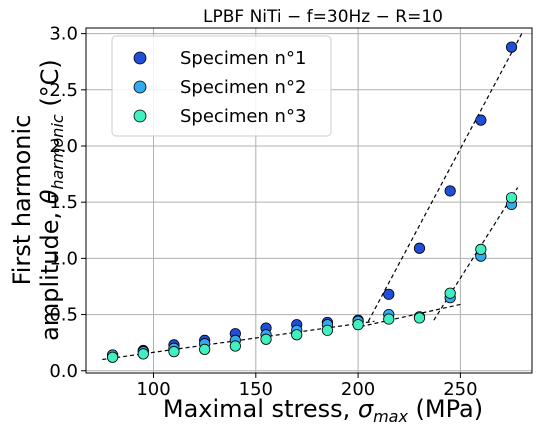 Image resolution: width=550 pixels, height=427 pixels. What do you see at coordinates (63, 90) in the screenshot?
I see `y-tick-label: 2.5` at bounding box center [63, 90].